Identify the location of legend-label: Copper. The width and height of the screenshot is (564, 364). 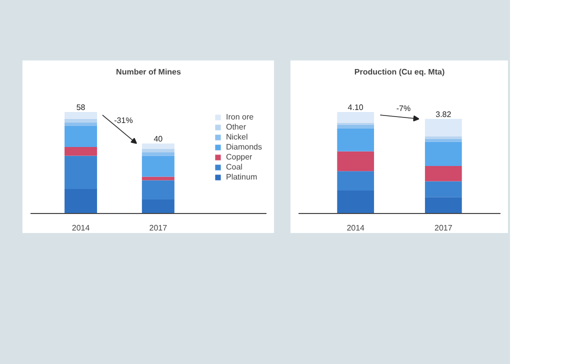
(239, 157).